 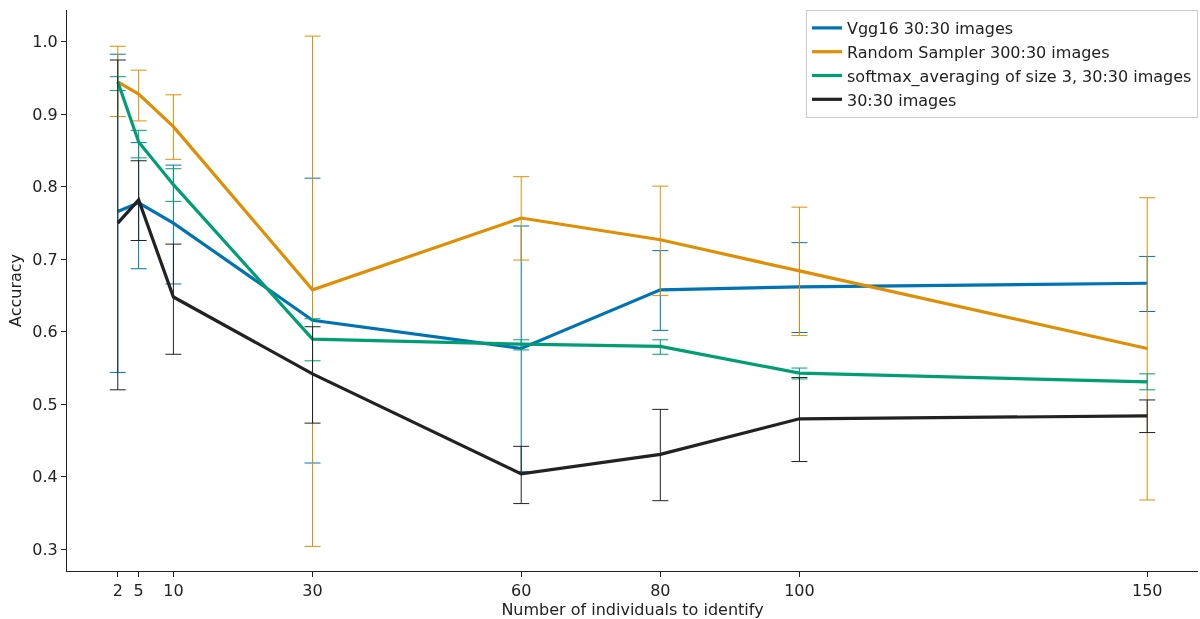 What do you see at coordinates (521, 591) in the screenshot?
I see `x-tick-label: 60` at bounding box center [521, 591].